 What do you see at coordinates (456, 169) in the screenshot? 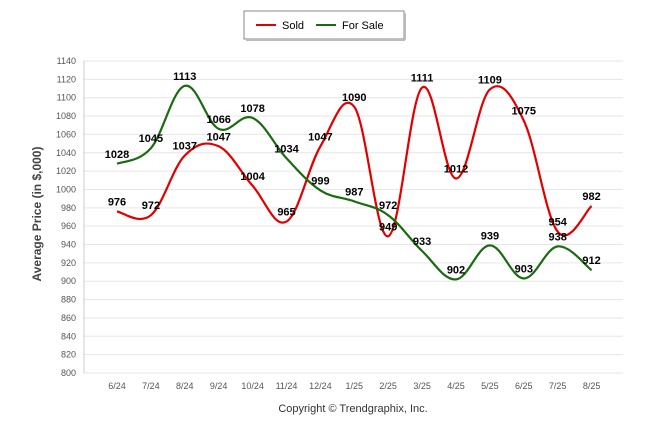
I see `sold-data-label-10: 1012` at bounding box center [456, 169].